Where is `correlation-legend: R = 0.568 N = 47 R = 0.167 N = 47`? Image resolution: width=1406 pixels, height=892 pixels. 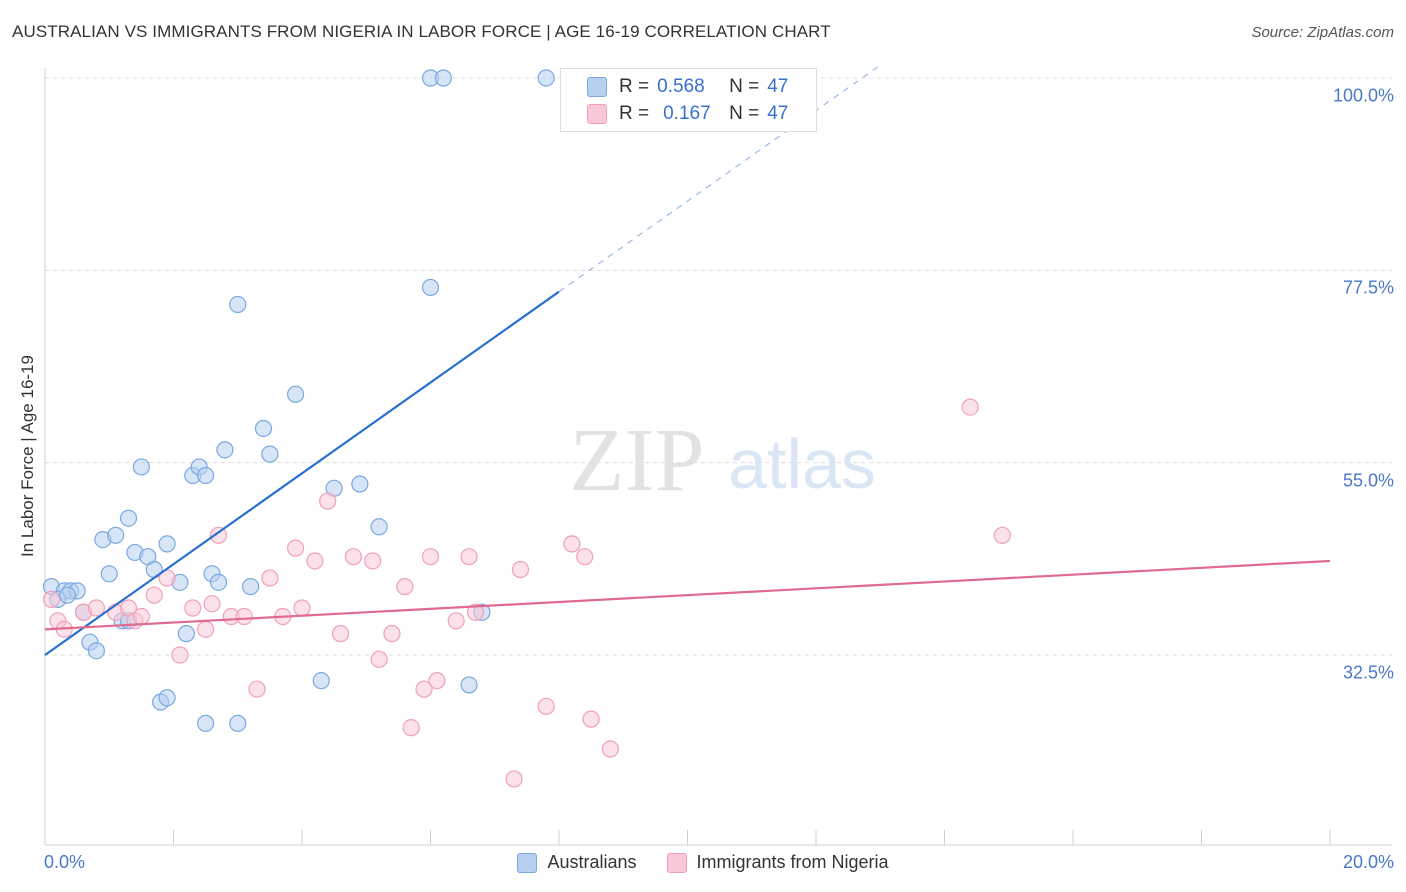
correlation-legend: R = 0.568 N = 47 R = 0.167 N = 47 is located at coordinates (688, 100).